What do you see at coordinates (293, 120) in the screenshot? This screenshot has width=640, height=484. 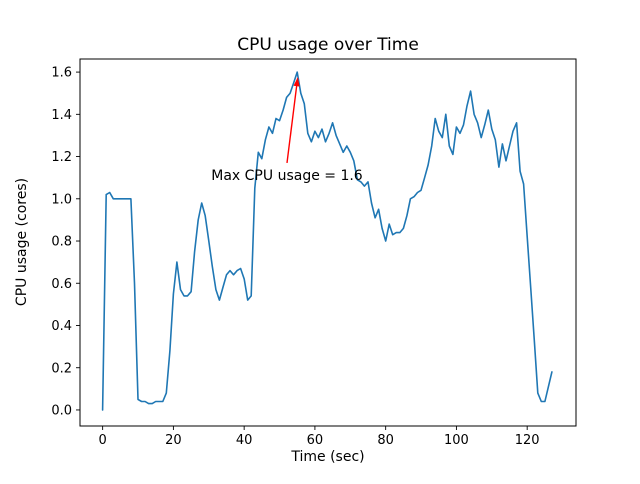 I see `annotation-arrow` at bounding box center [293, 120].